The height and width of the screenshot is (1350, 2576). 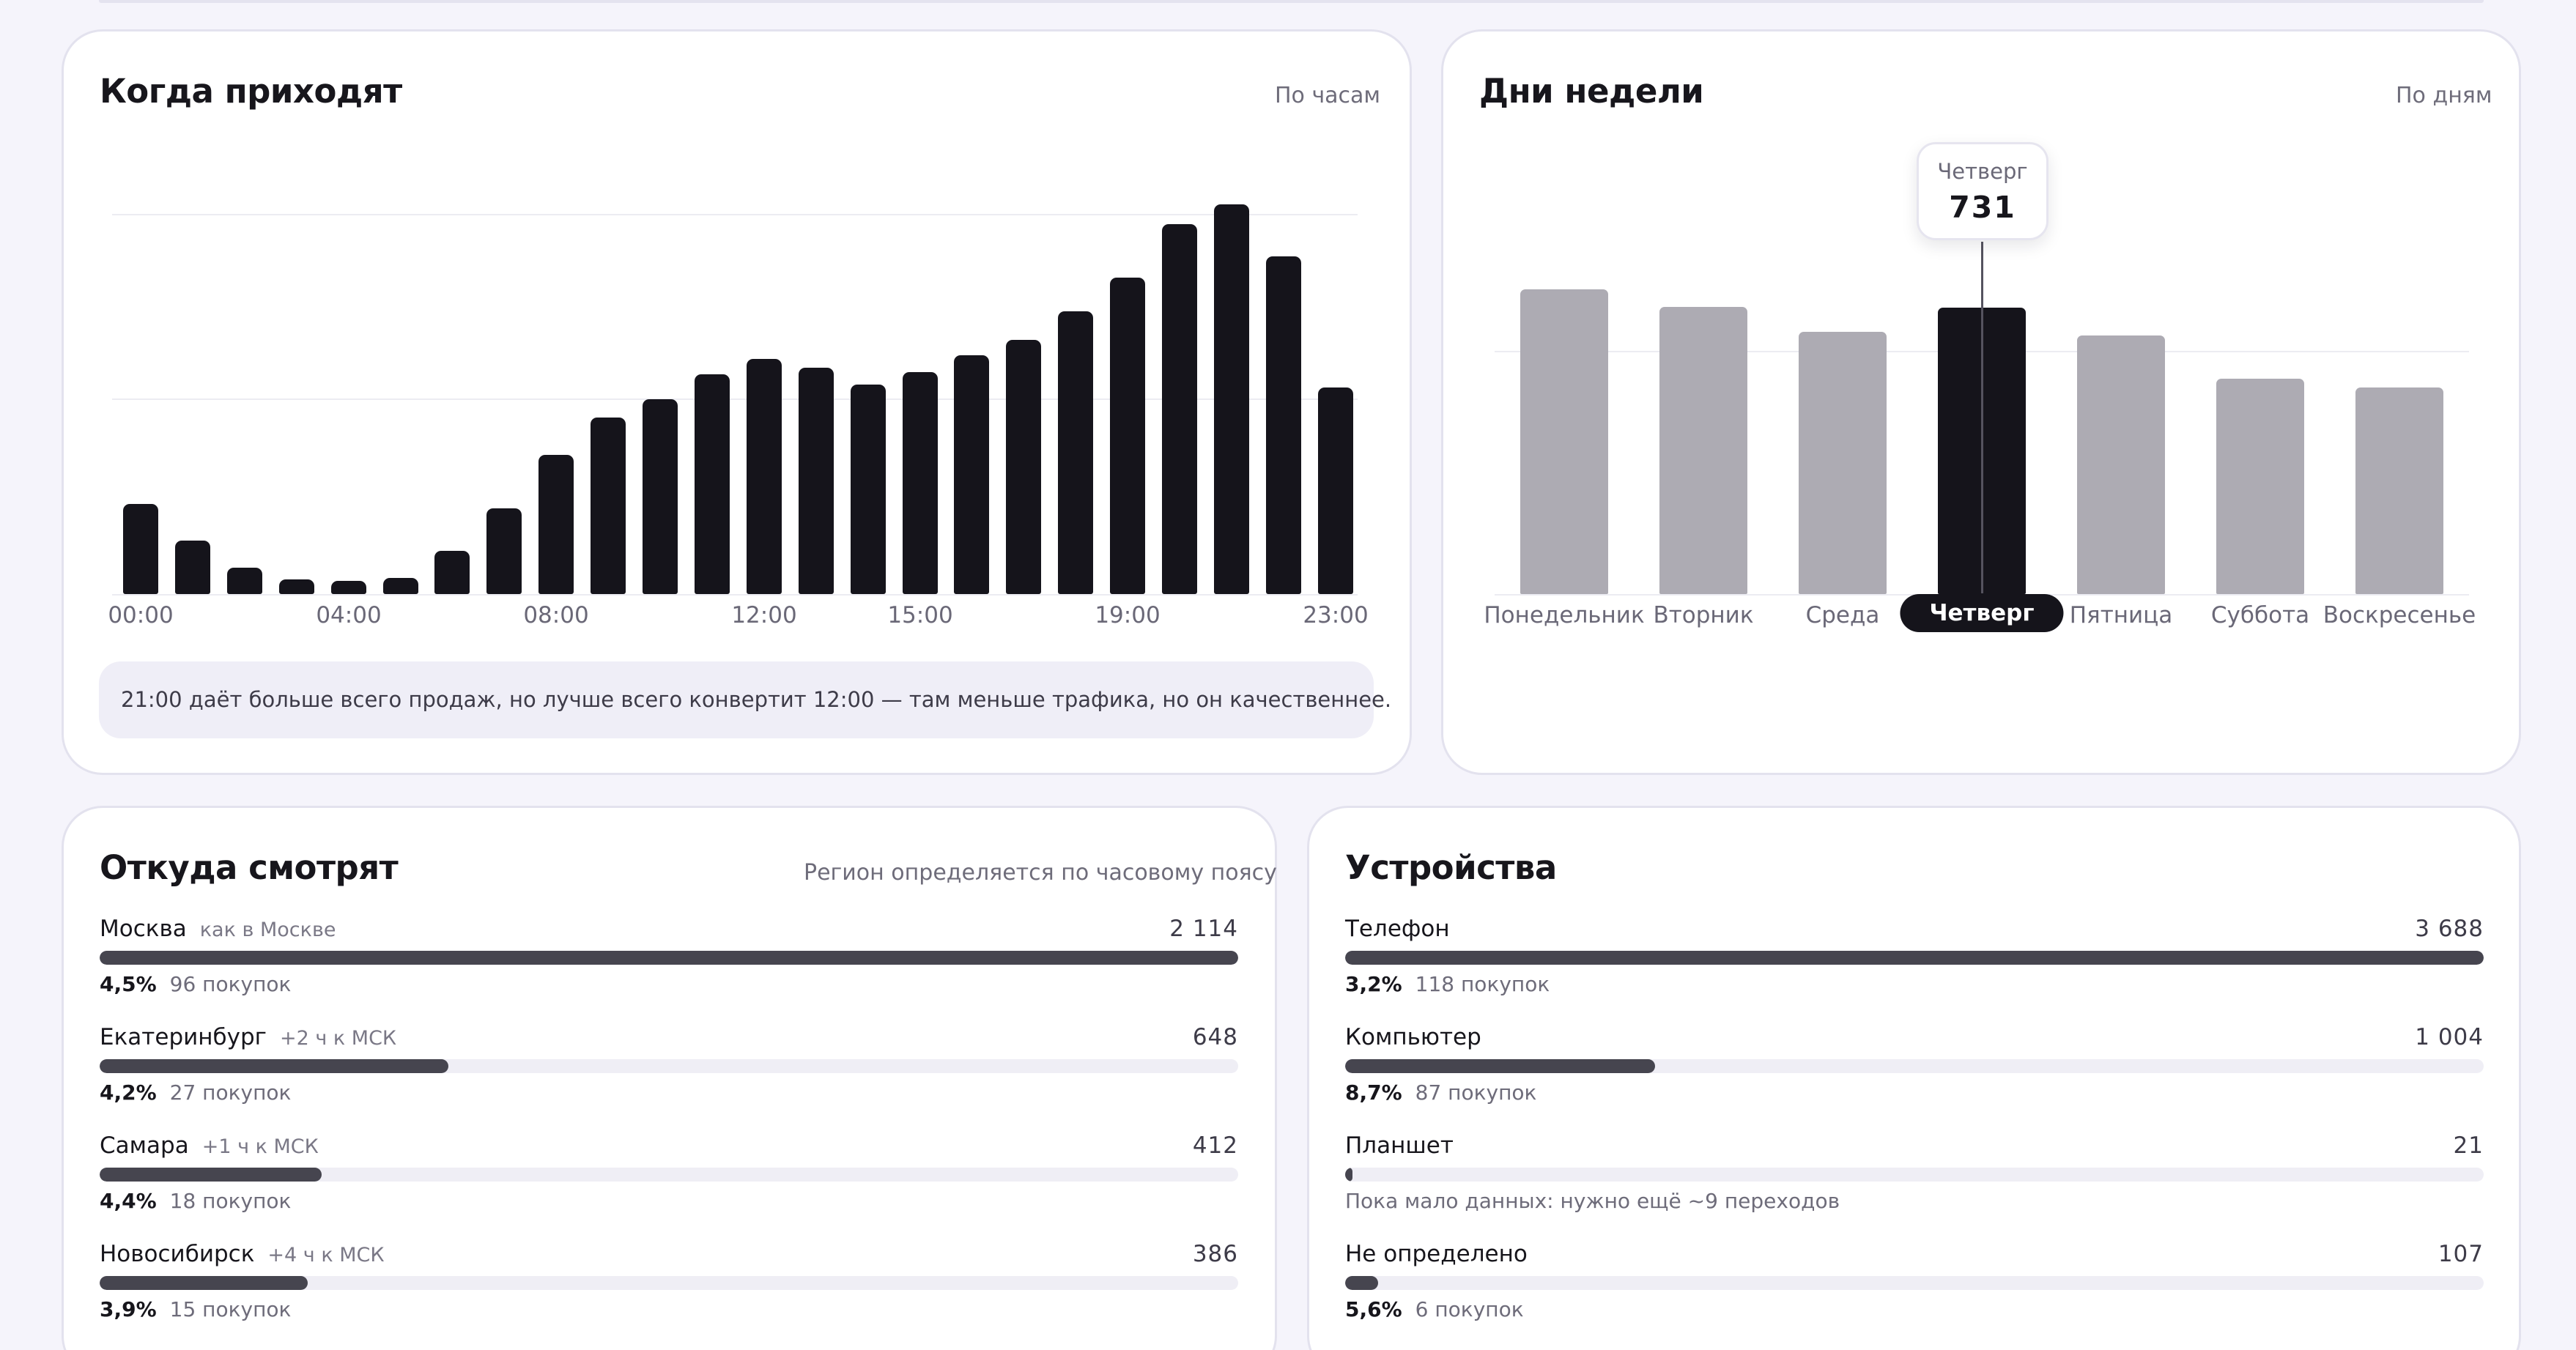 I want to click on device-row-stats: 3,2% 118 покупок, so click(x=1447, y=984).